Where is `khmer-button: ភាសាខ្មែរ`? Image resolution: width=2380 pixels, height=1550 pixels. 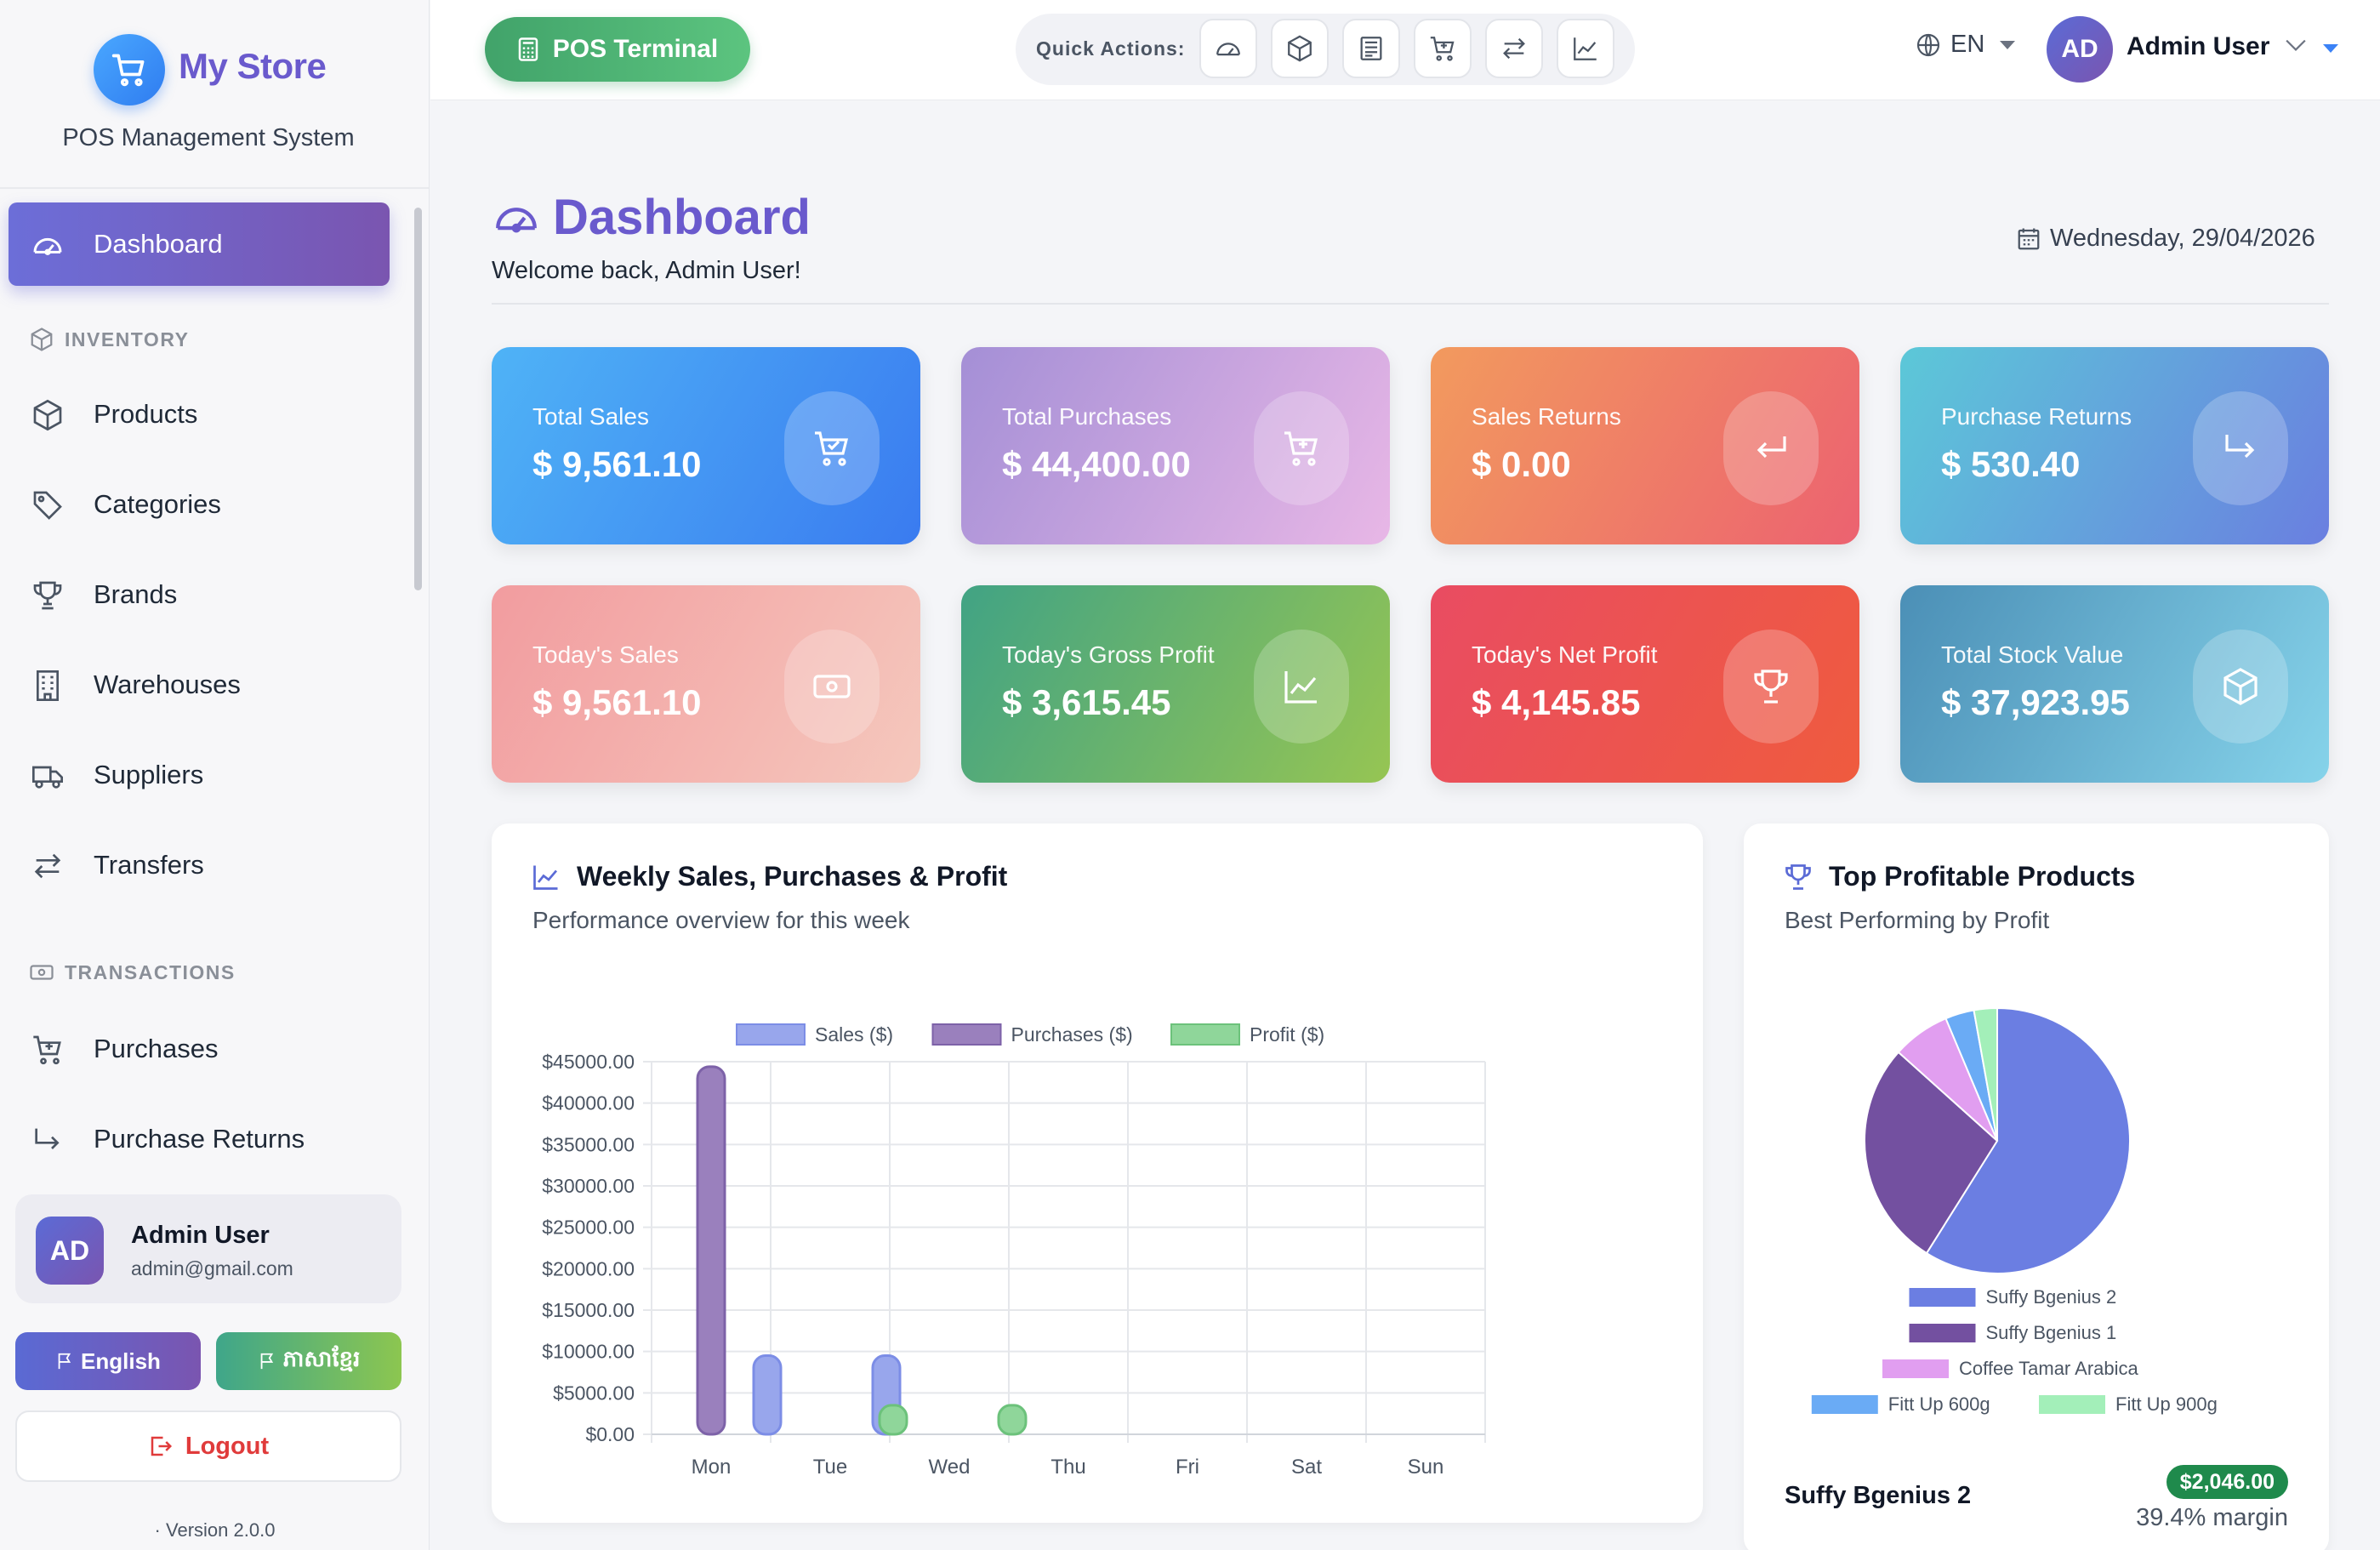
khmer-button: ភាសាខ្មែរ is located at coordinates (308, 1361).